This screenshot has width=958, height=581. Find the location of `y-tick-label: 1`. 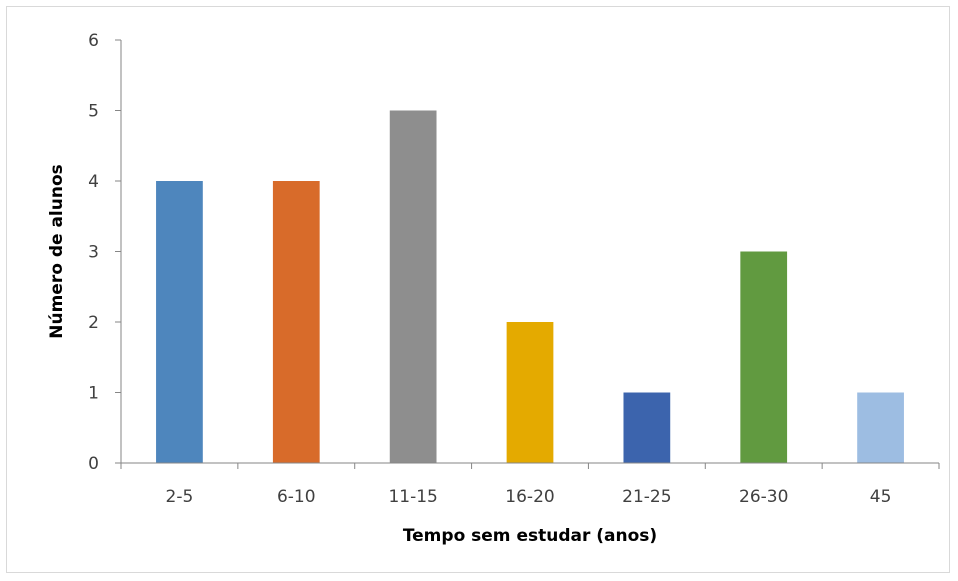

y-tick-label: 1 is located at coordinates (93, 394).